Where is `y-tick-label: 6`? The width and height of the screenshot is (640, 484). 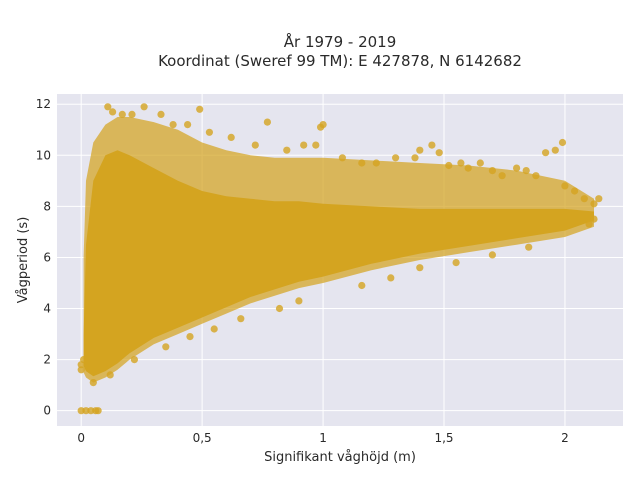
y-tick-label: 6 is located at coordinates (47, 257).